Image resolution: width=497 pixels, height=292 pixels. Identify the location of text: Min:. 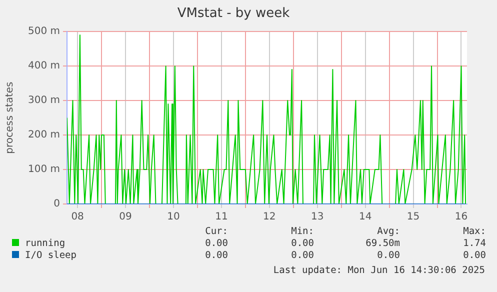
(302, 232).